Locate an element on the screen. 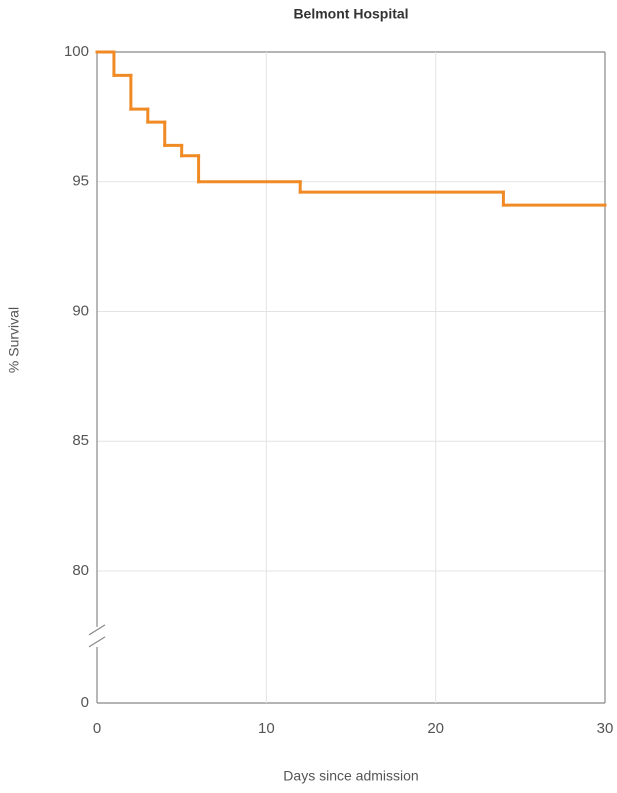  x-tick-label: 20 is located at coordinates (435, 728).